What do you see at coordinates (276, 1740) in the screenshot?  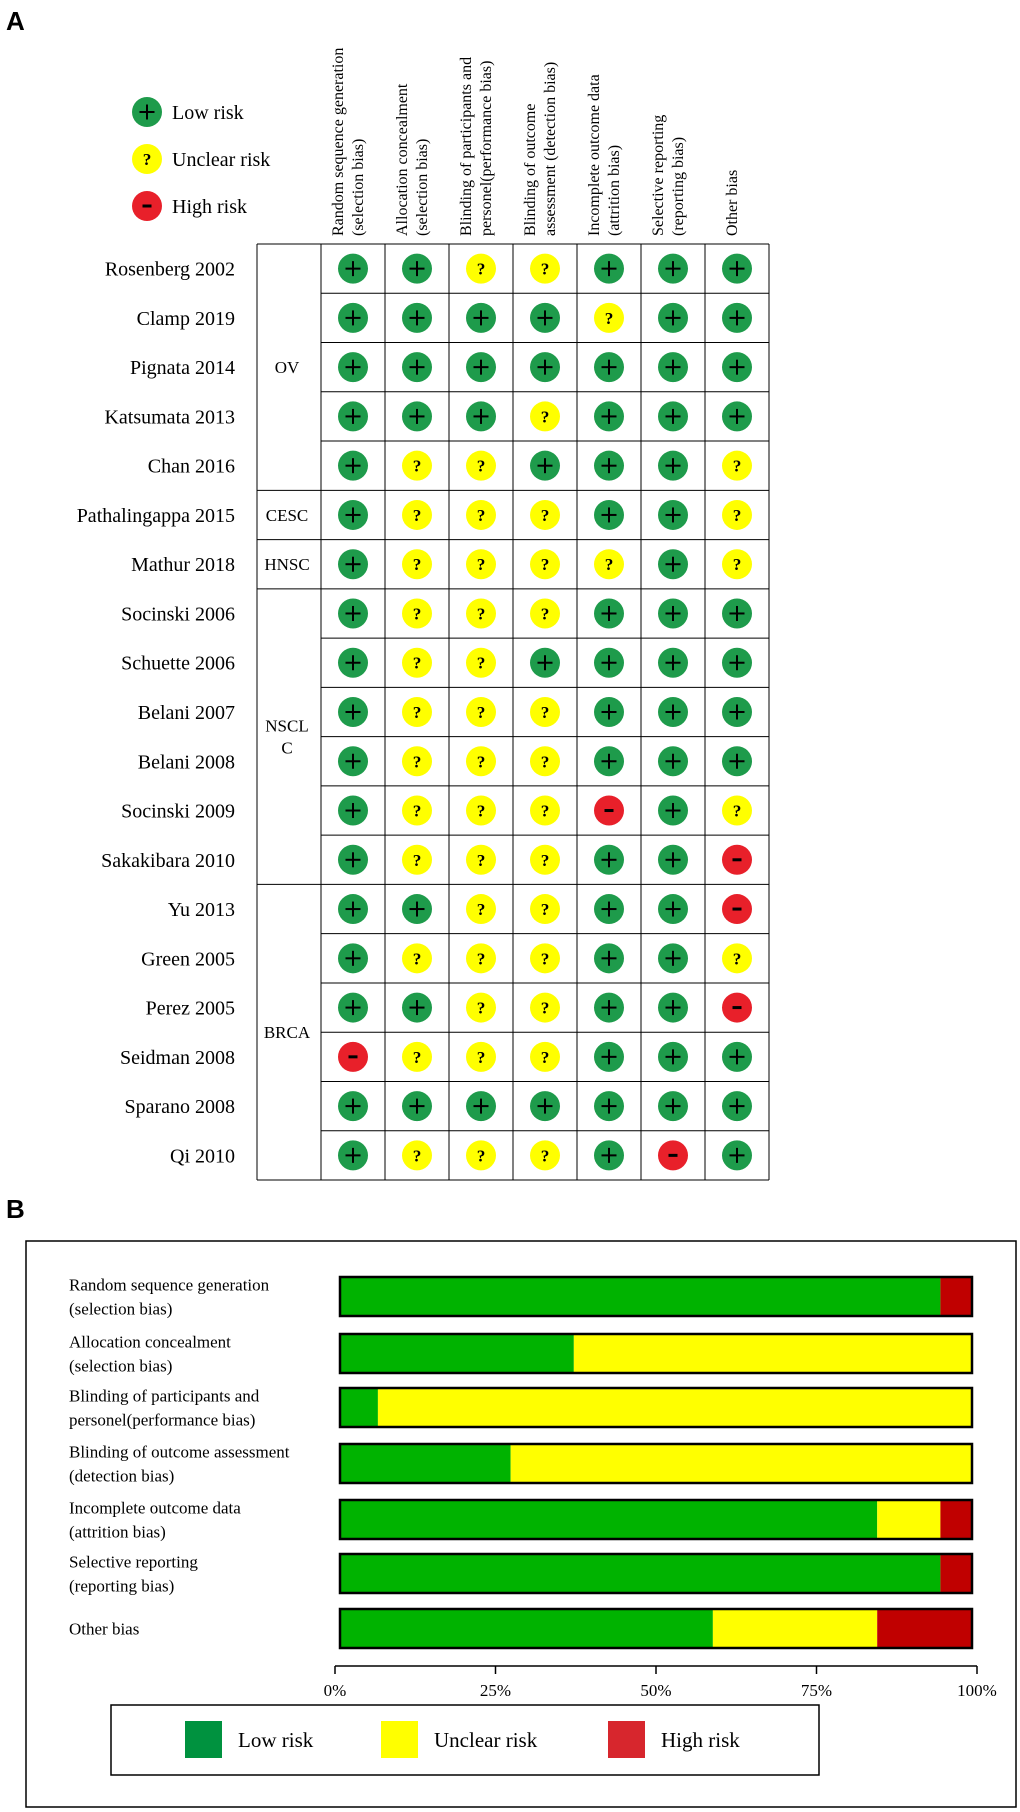 I see `legend-b-label: Low risk` at bounding box center [276, 1740].